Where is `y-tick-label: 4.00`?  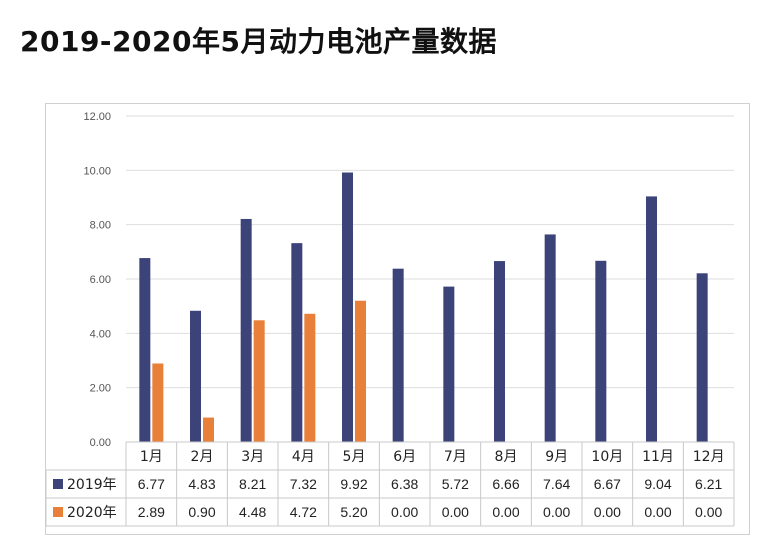
y-tick-label: 4.00 is located at coordinates (100, 334).